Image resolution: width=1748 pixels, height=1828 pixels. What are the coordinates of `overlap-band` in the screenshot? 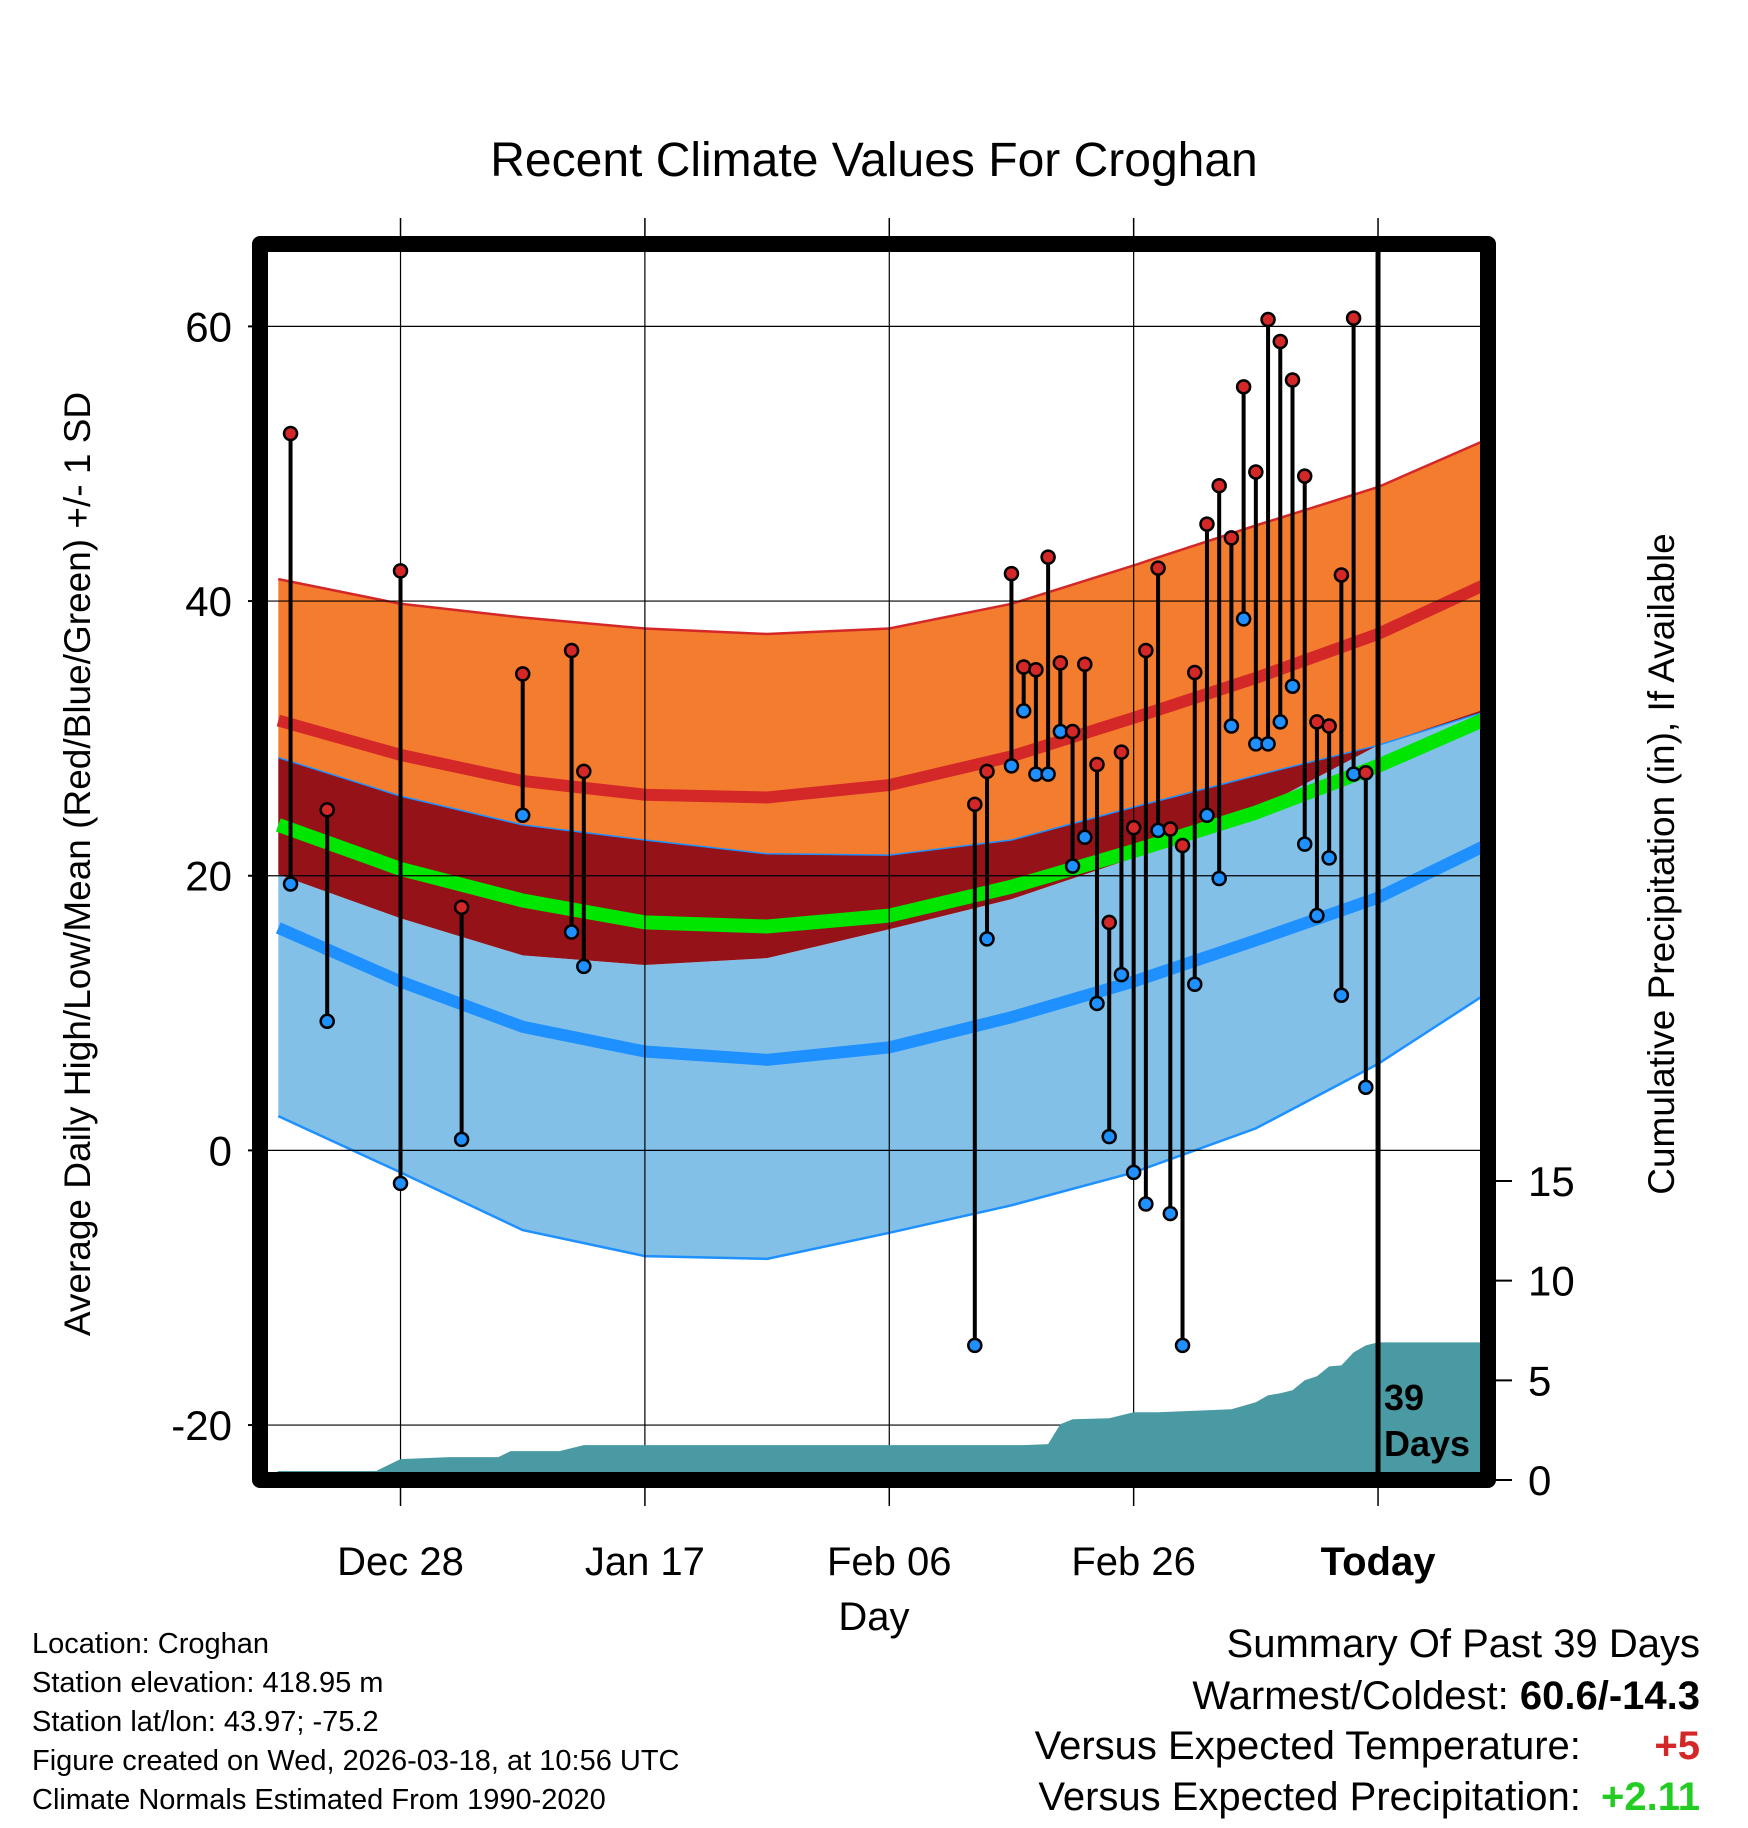 It's located at (883, 836).